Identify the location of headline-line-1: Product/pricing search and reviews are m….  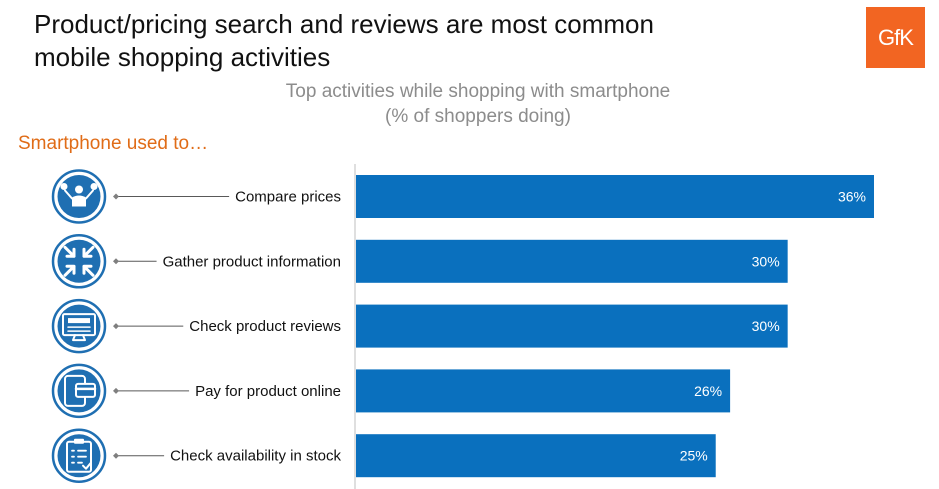
(344, 24).